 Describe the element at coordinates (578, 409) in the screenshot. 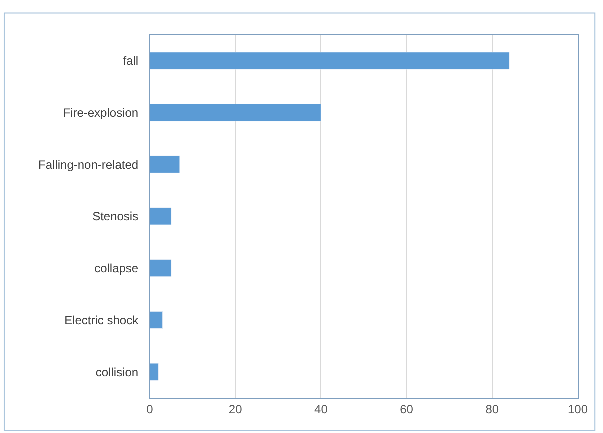

I see `x-tick-label: 100` at that location.